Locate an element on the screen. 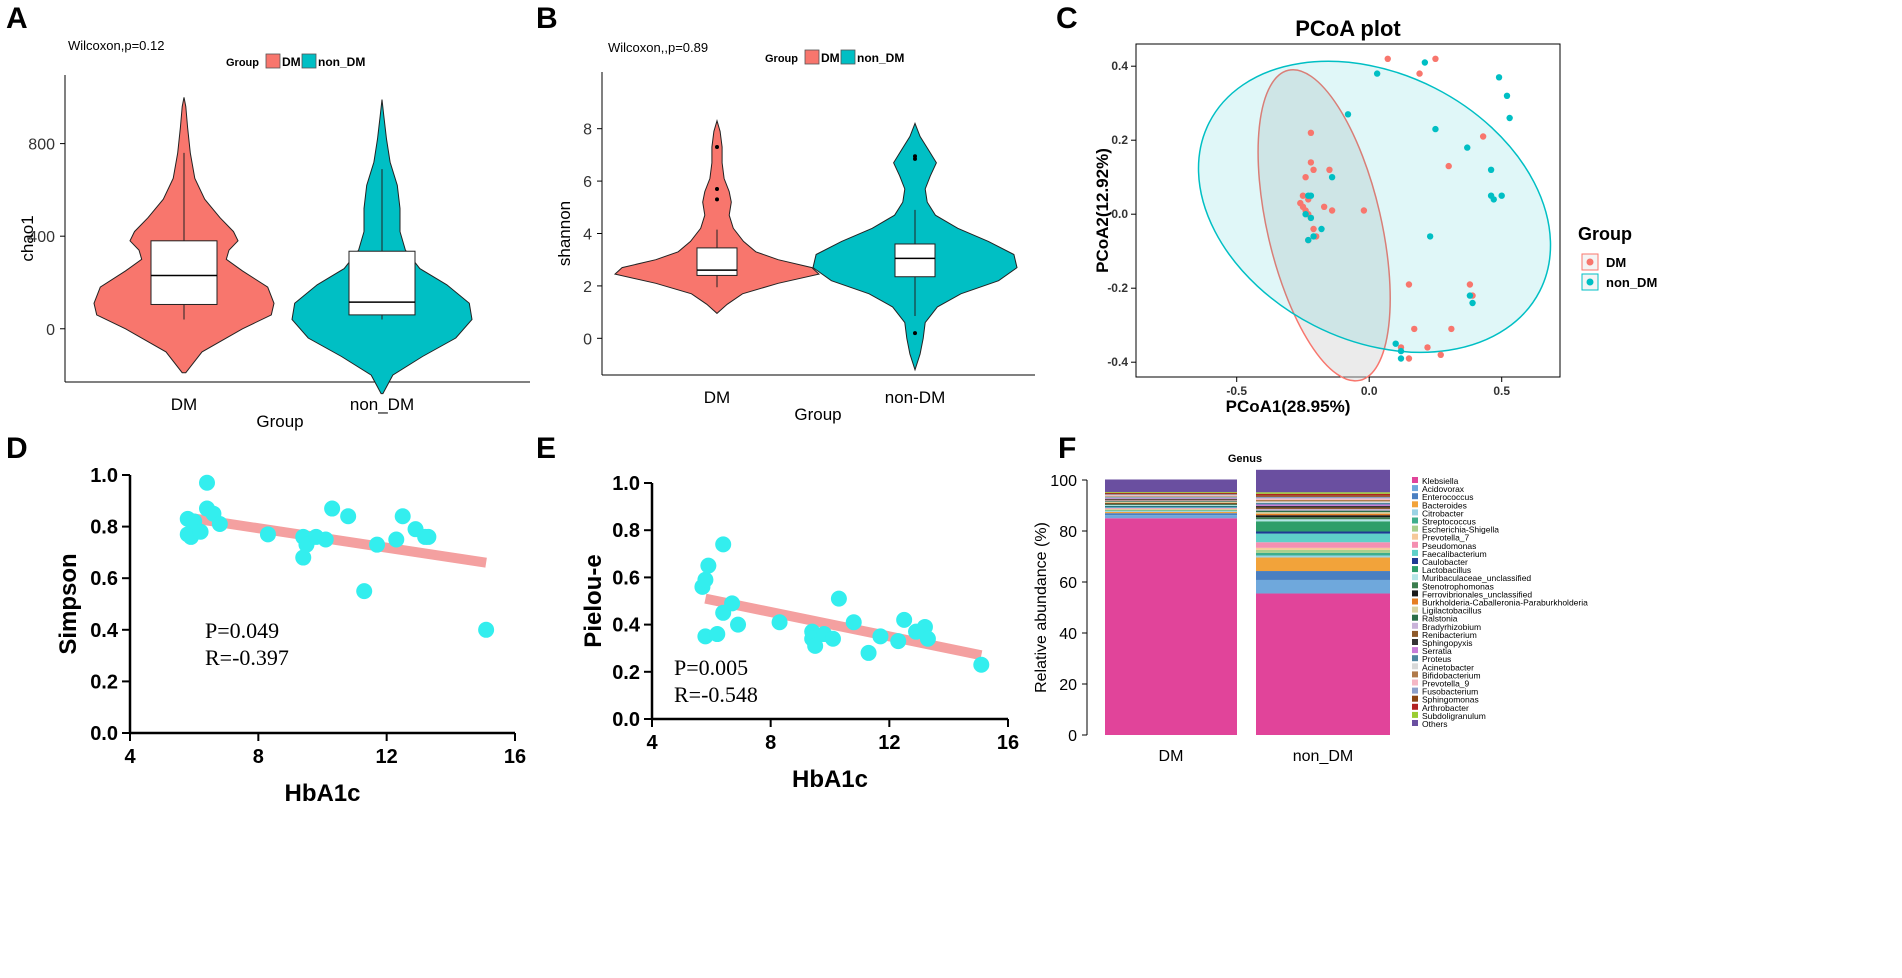 This screenshot has width=1902, height=978. stat-annotation: R=-0.548 is located at coordinates (716, 694).